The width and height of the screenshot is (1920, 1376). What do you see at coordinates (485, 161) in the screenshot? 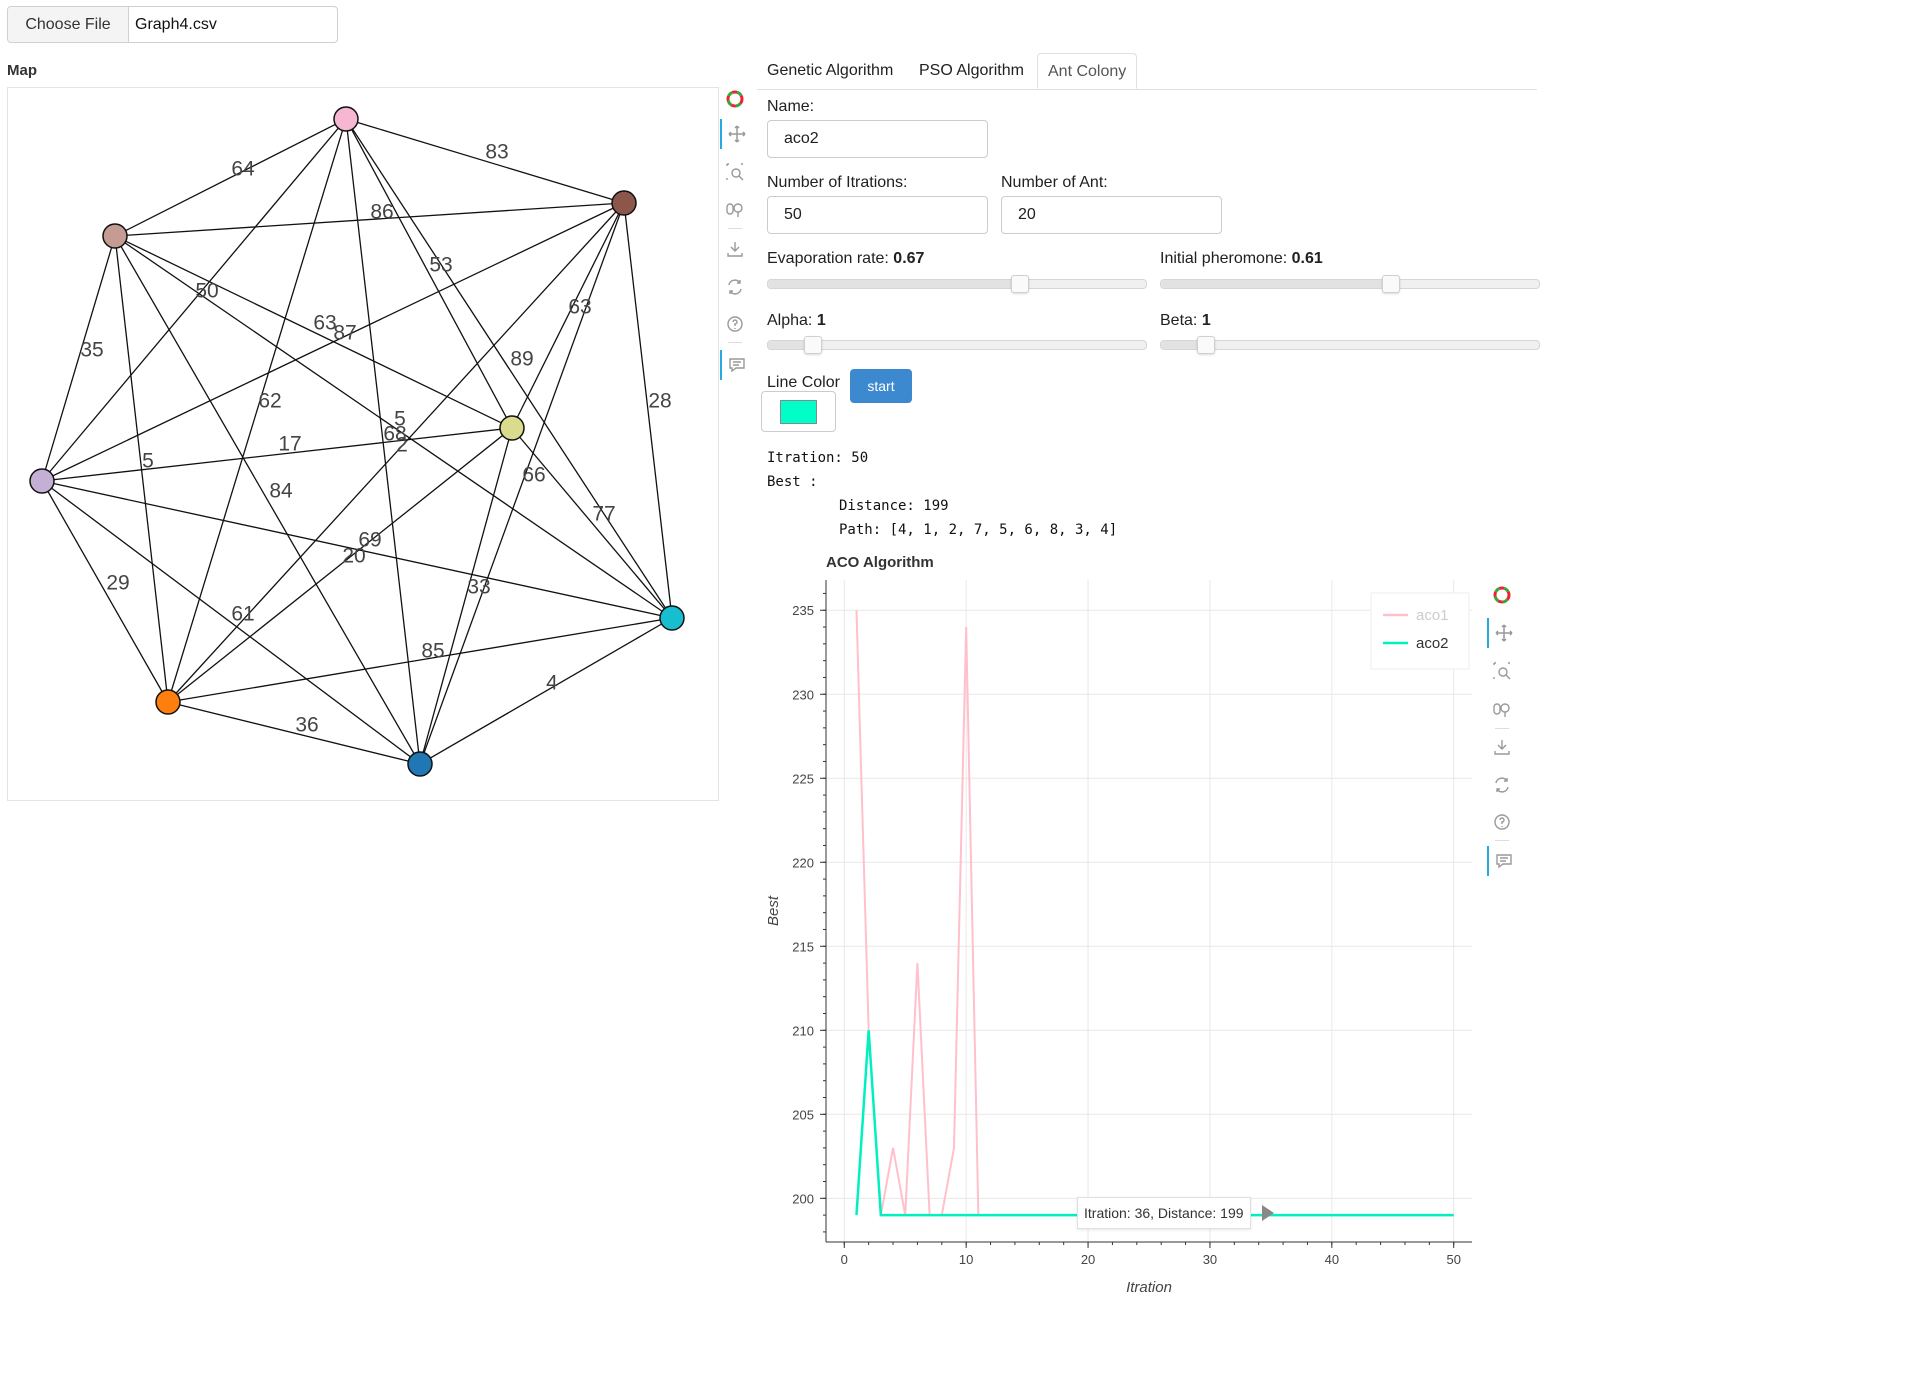
I see `graph-edge-pink-brown` at bounding box center [485, 161].